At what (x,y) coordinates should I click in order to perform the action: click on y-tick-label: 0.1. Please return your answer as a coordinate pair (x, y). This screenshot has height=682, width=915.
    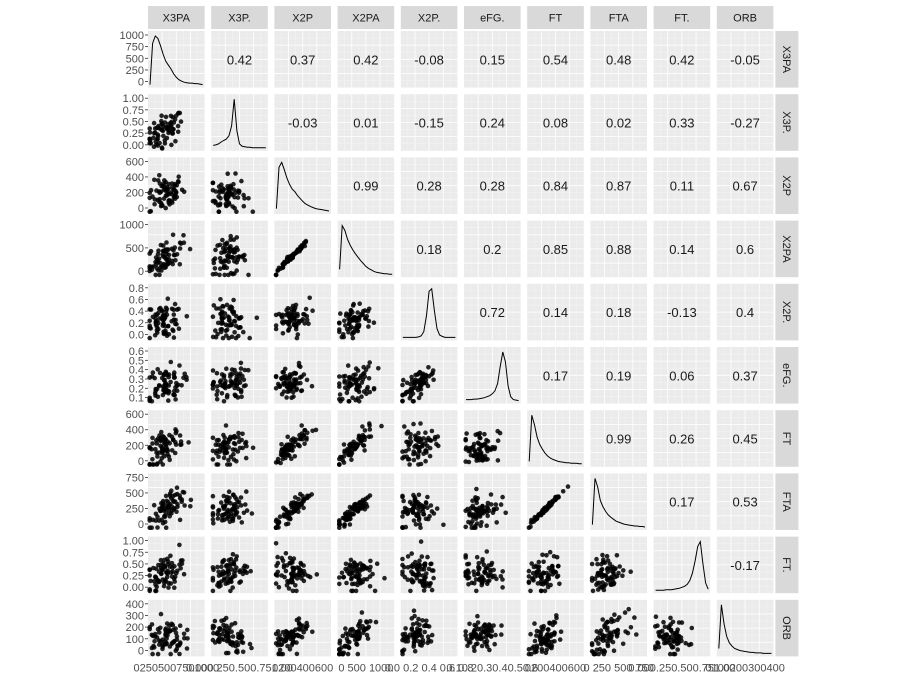
    Looking at the image, I should click on (136, 399).